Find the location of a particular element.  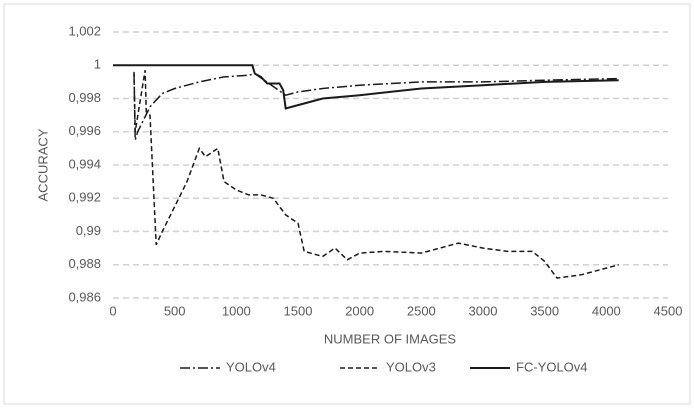

x-tick-label: 0 is located at coordinates (112, 310).